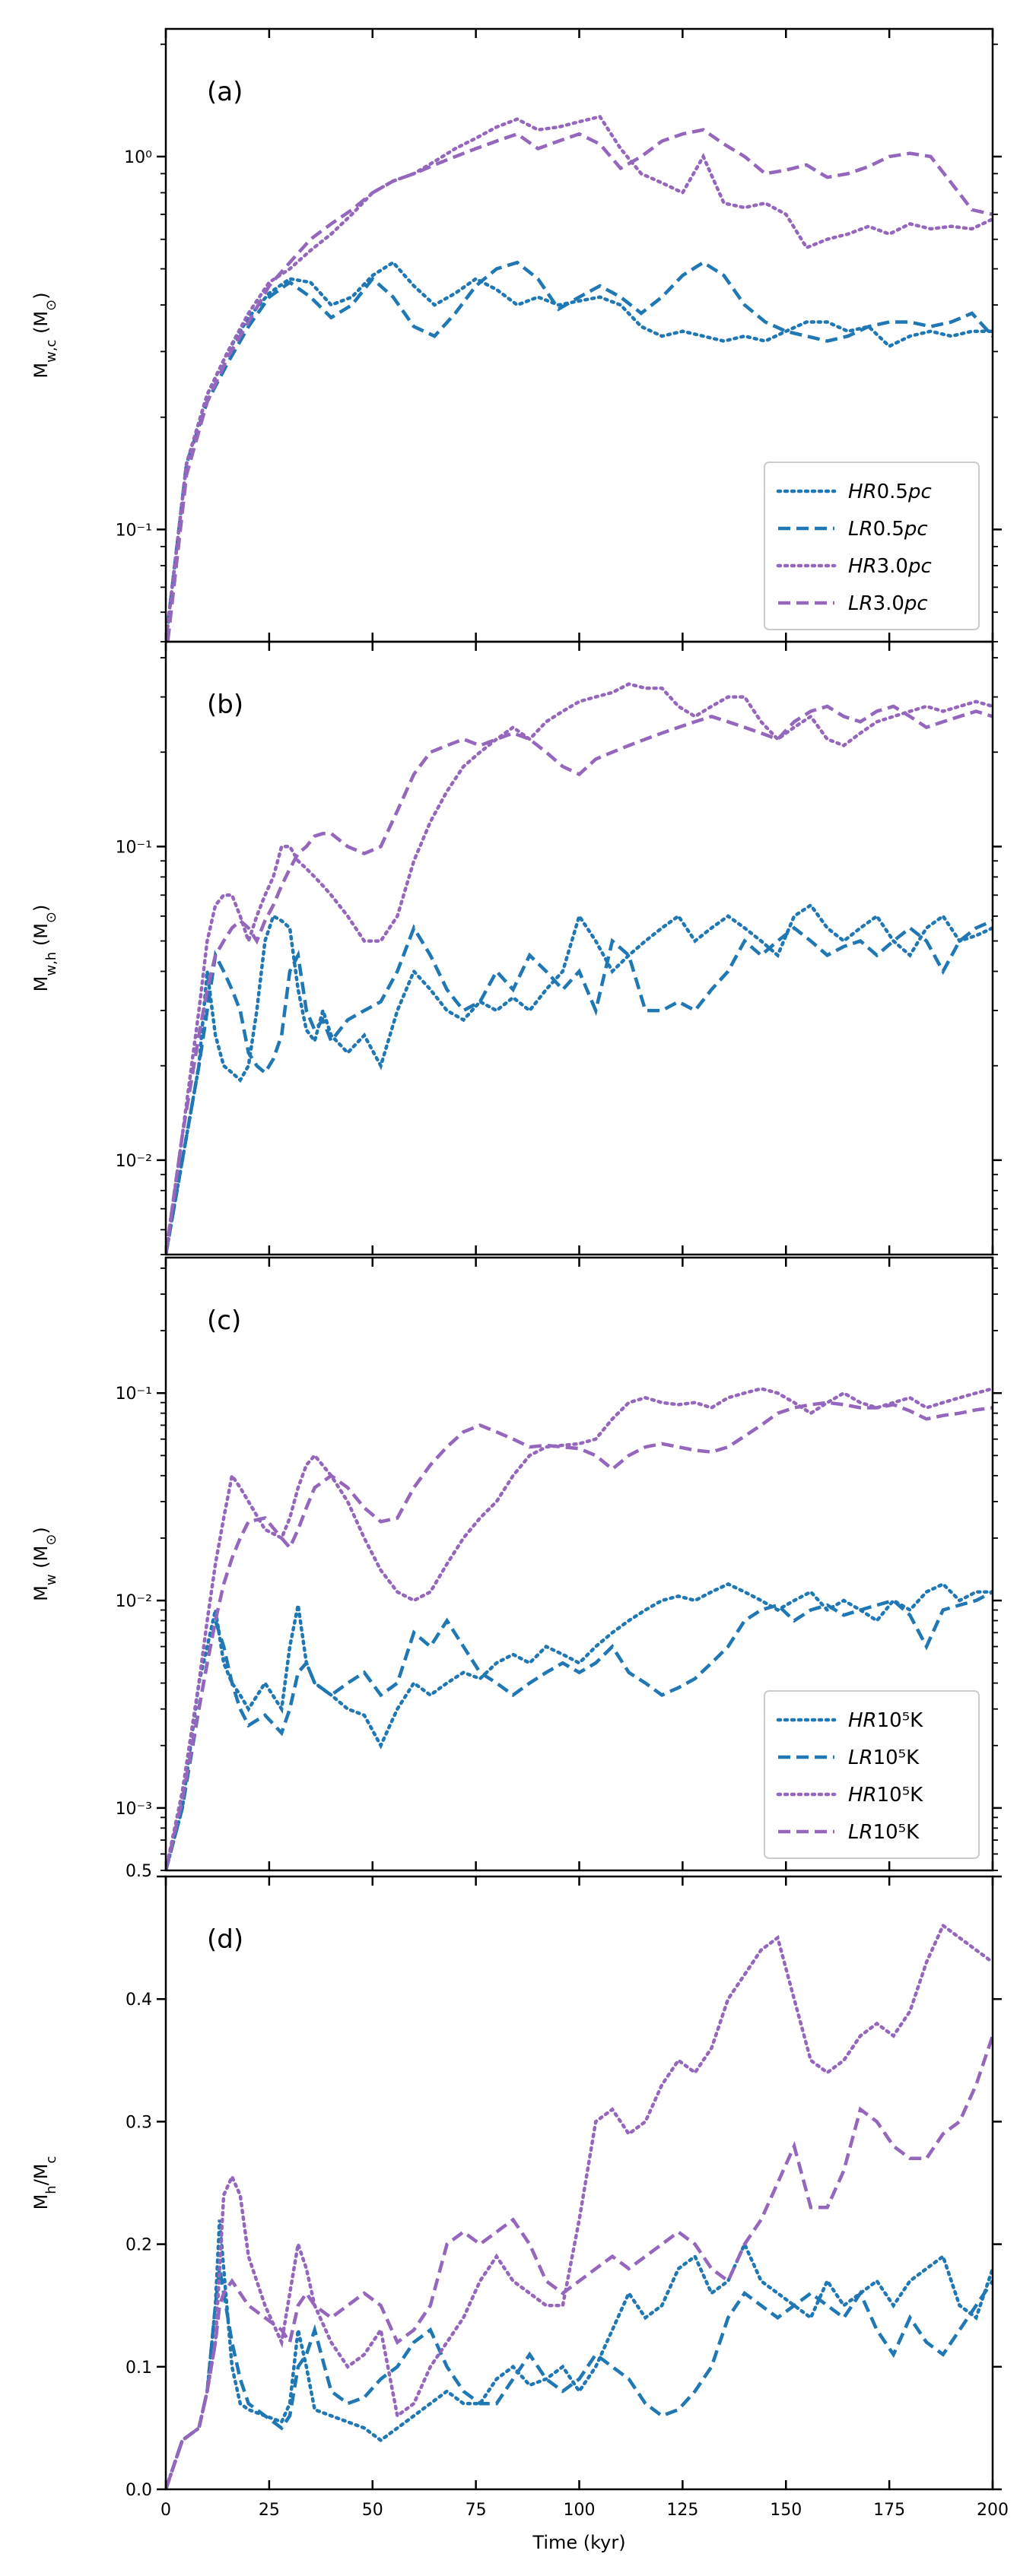 The image size is (1036, 2576). What do you see at coordinates (225, 1940) in the screenshot?
I see `panel-label: (d)` at bounding box center [225, 1940].